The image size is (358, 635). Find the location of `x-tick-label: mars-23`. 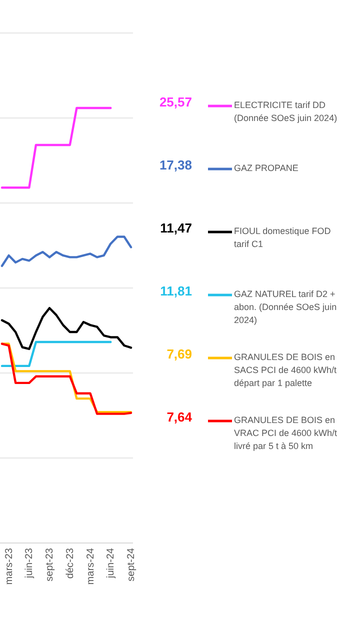

x-tick-label: mars-23 is located at coordinates (9, 566).